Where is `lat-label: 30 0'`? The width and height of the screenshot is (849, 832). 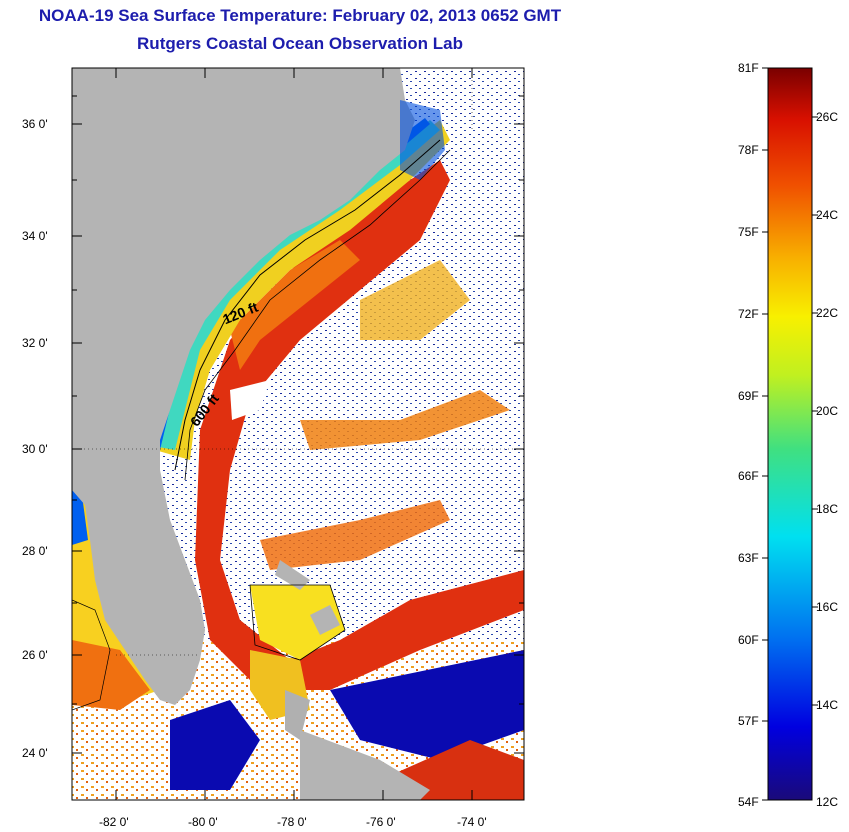 lat-label: 30 0' is located at coordinates (35, 449).